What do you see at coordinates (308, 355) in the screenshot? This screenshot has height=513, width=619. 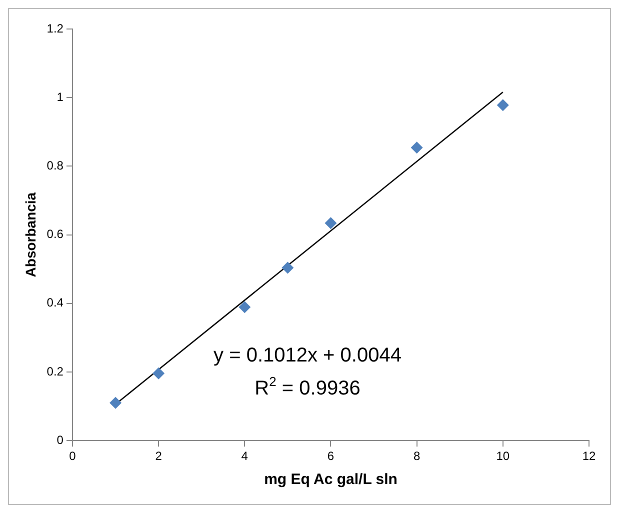 I see `annotation: y = 0.1012x + 0.0044` at bounding box center [308, 355].